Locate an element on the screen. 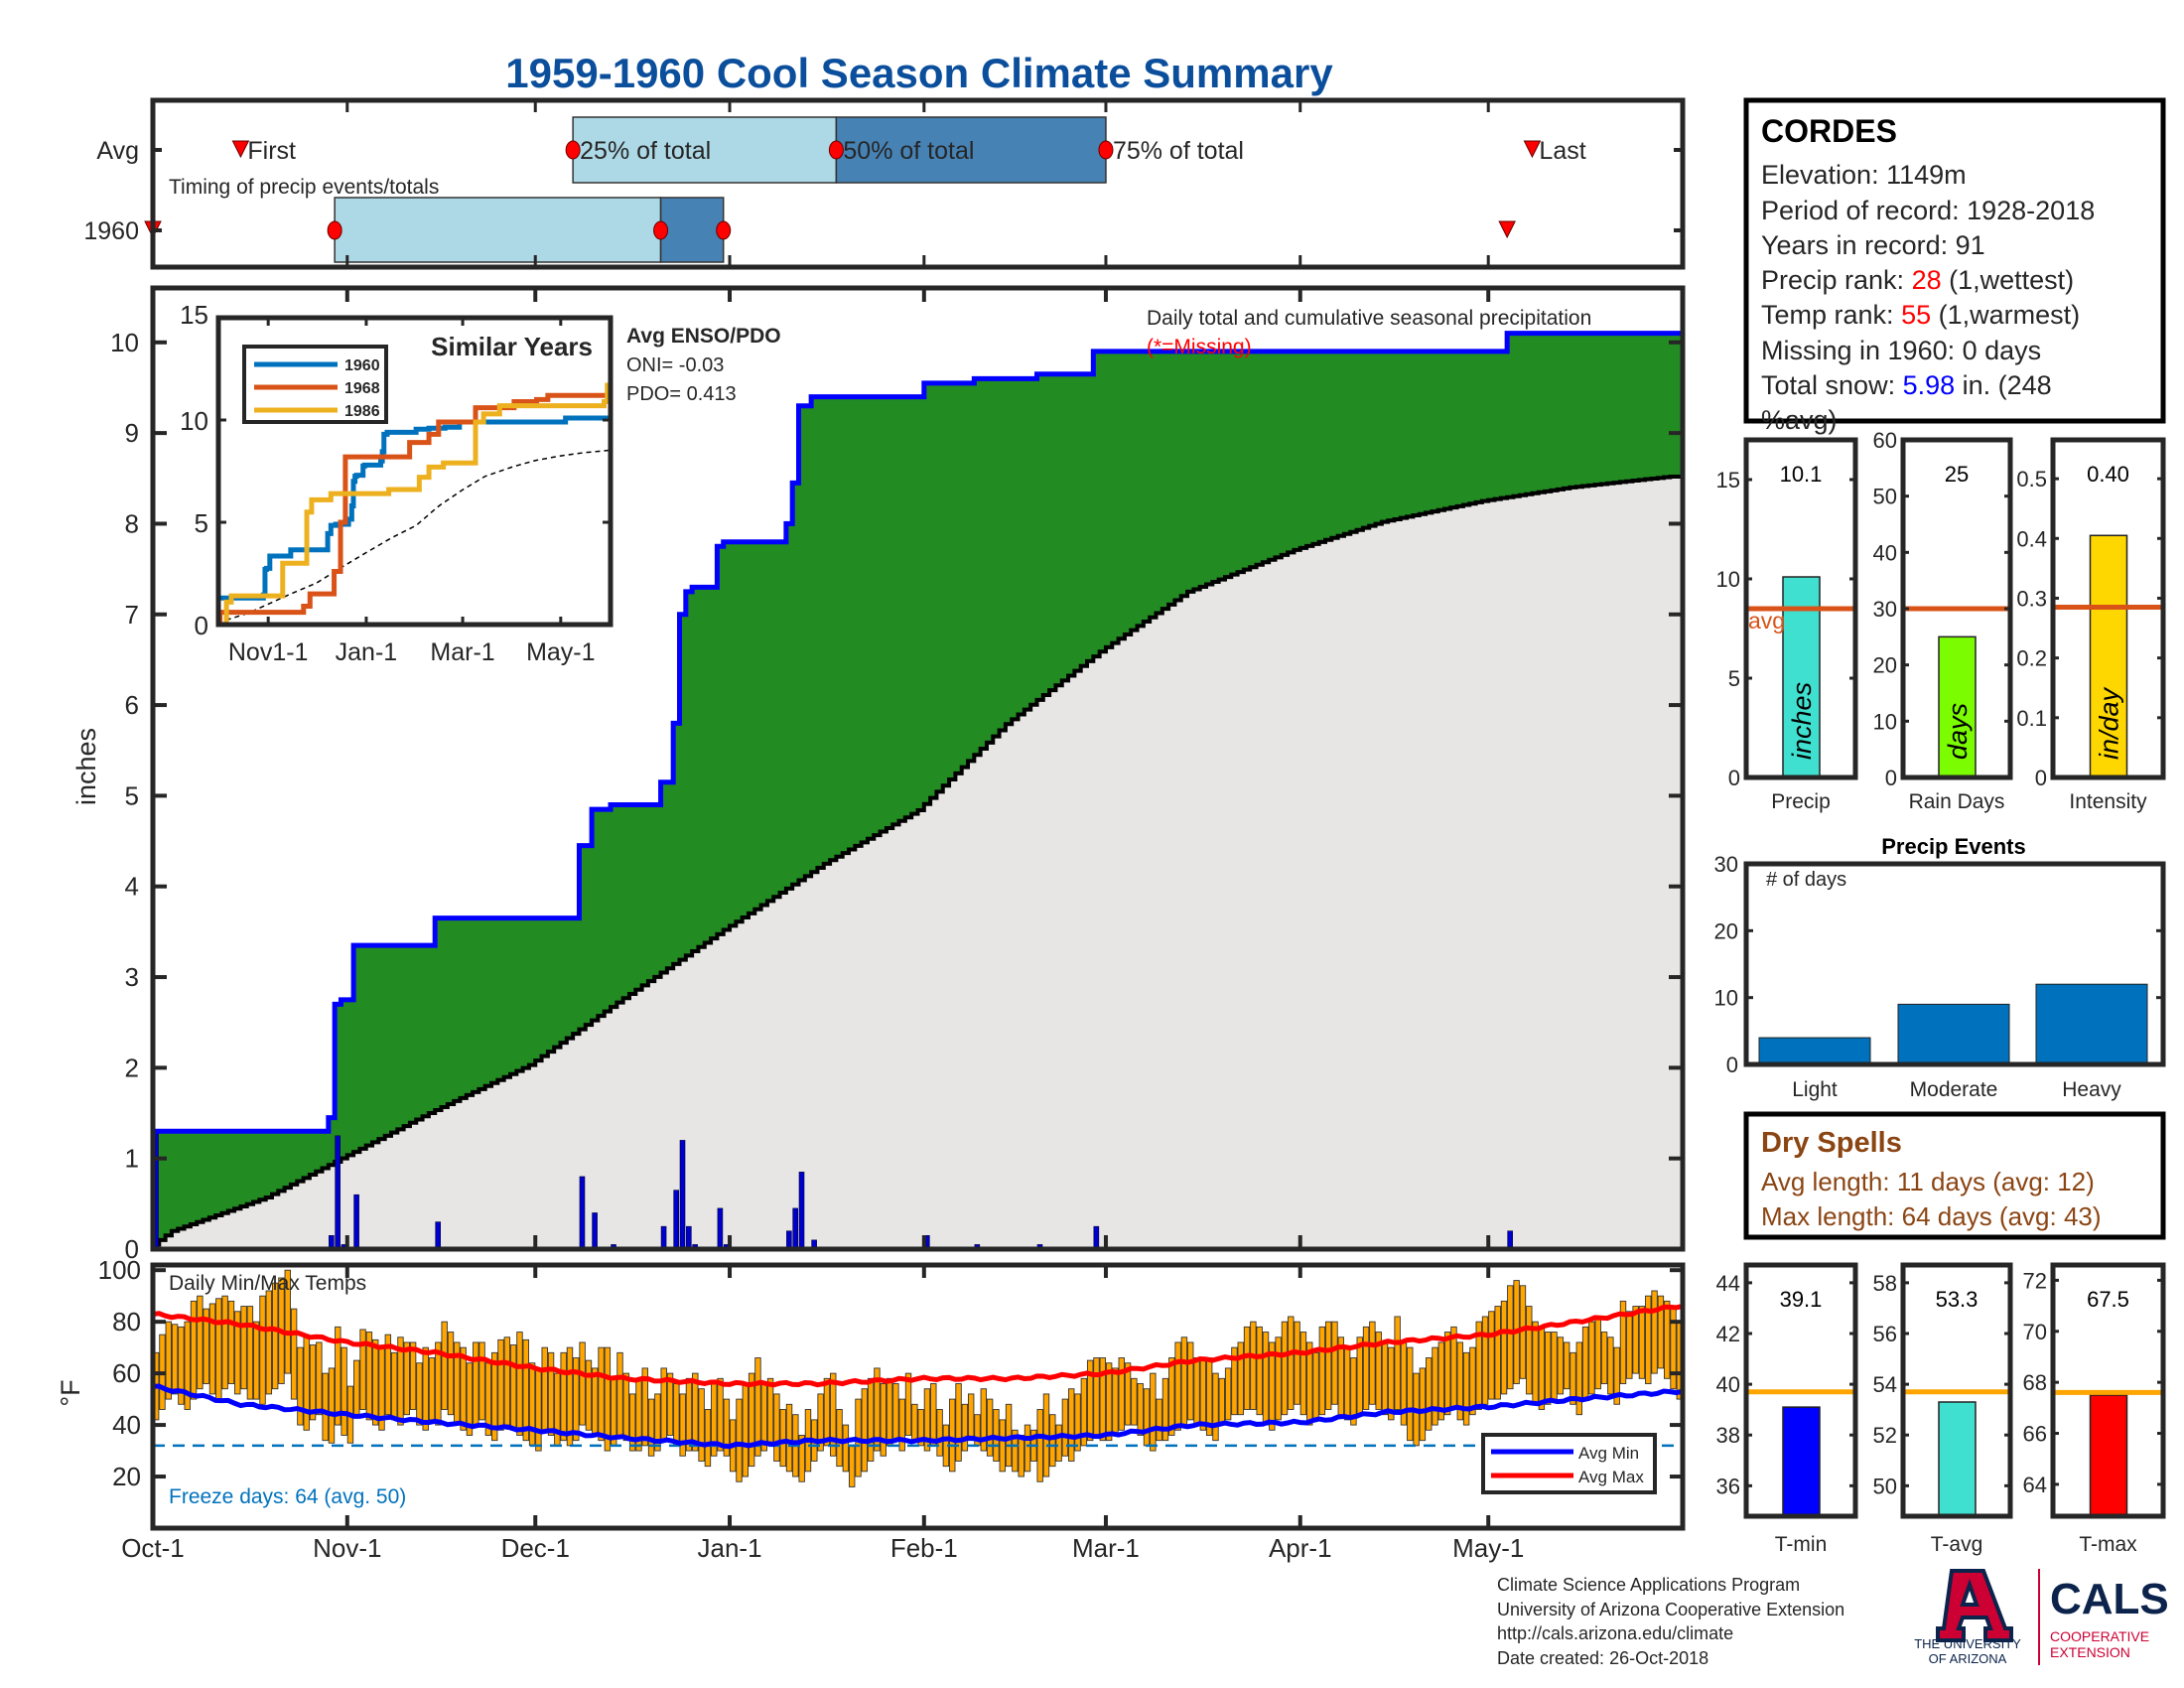 The width and height of the screenshot is (2184, 1688). x-tick-label: Nov-1 is located at coordinates (347, 1548).